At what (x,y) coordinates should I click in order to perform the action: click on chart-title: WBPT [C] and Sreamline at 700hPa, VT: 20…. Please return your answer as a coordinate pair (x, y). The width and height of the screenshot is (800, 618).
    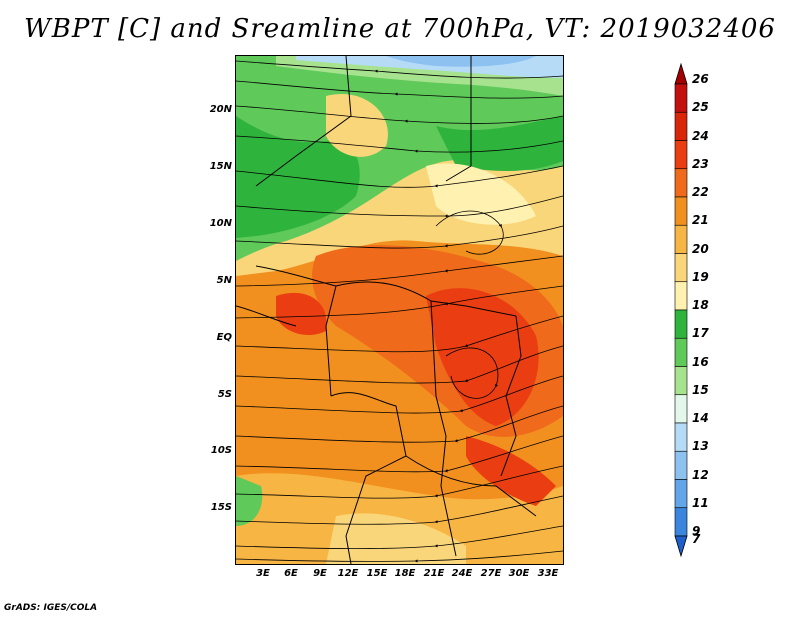
    Looking at the image, I should click on (400, 29).